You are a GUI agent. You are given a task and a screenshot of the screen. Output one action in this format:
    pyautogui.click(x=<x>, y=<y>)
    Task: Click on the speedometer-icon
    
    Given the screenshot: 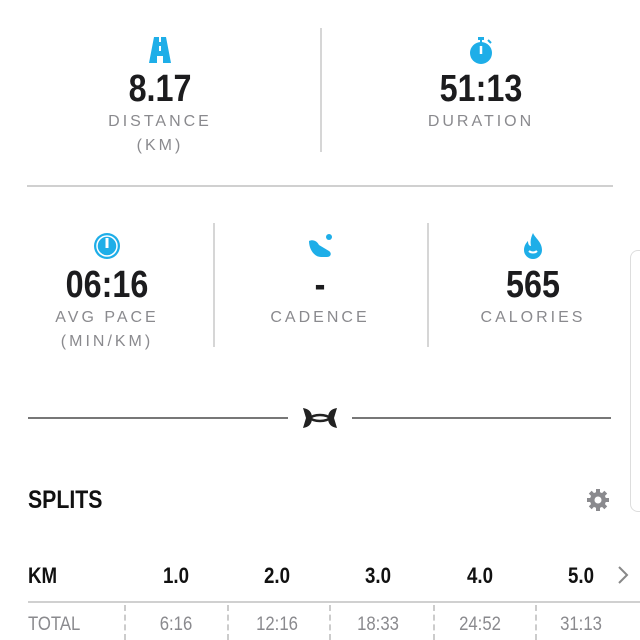 What is the action you would take?
    pyautogui.click(x=107, y=246)
    